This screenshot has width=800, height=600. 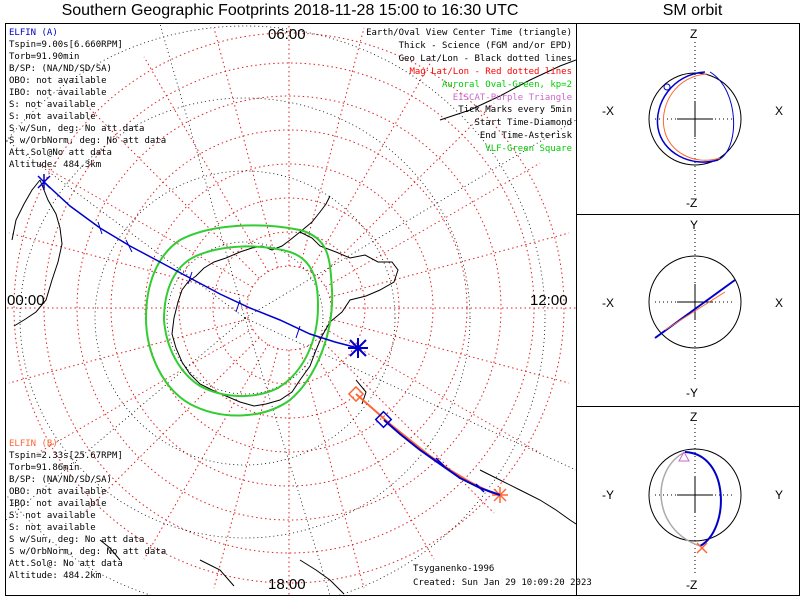 I want to click on orbit1-label-right: X, so click(x=779, y=111).